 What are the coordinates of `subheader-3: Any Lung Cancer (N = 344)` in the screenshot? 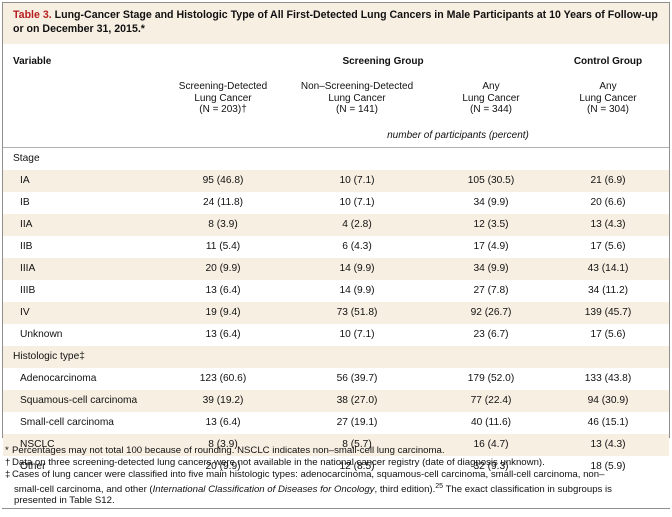 It's located at (491, 98).